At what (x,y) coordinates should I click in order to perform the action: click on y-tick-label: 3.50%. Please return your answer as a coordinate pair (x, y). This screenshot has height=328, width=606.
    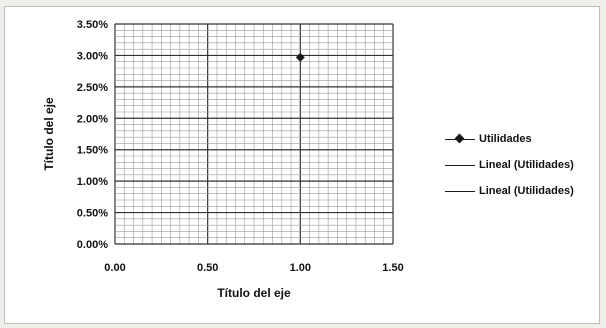
    Looking at the image, I should click on (92, 25).